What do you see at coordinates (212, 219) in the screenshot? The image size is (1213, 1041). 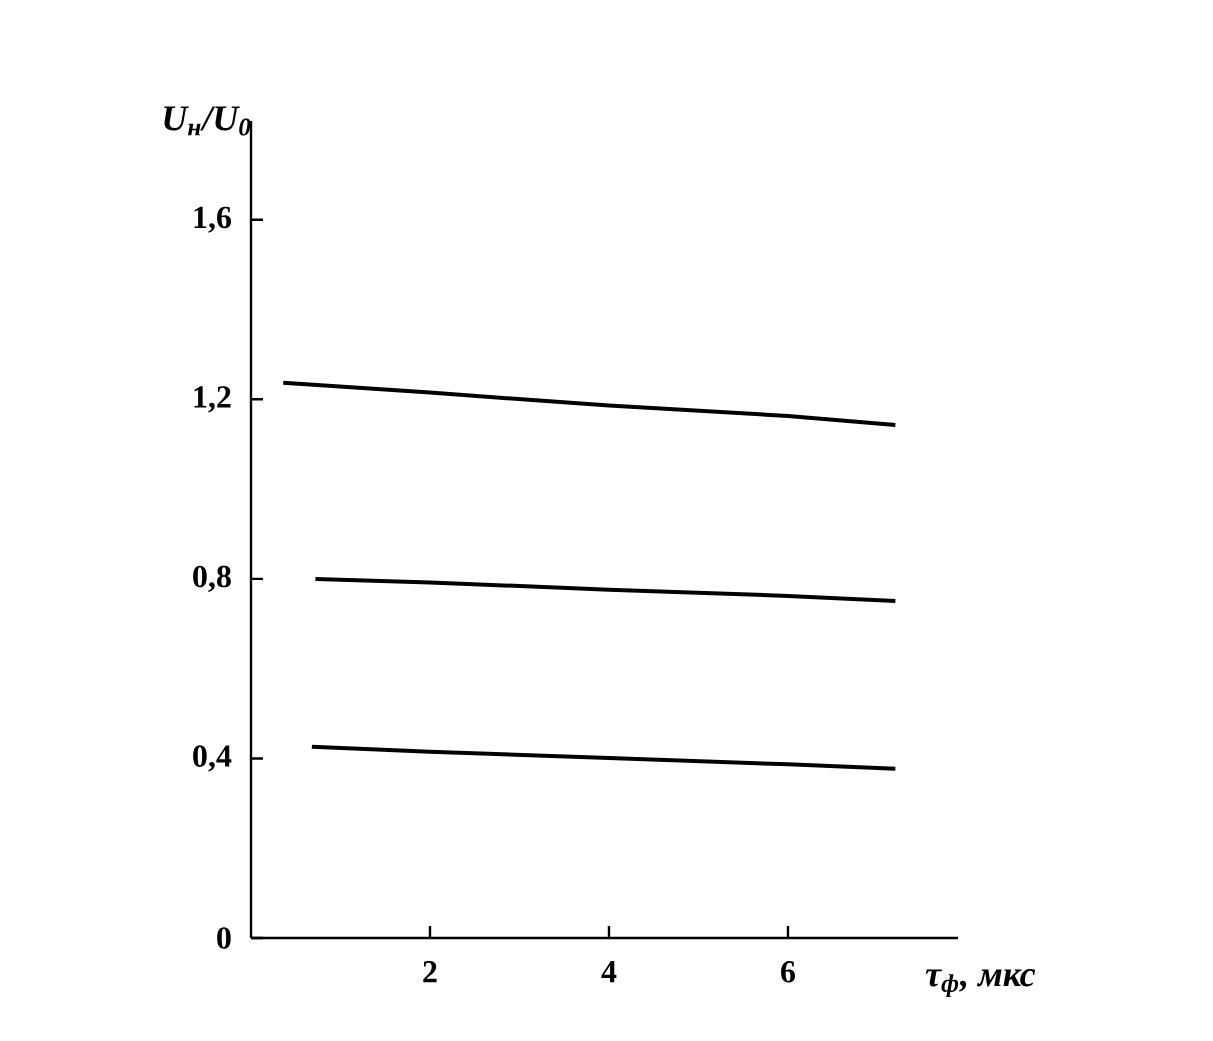 I see `y-tick-label: 1,6` at bounding box center [212, 219].